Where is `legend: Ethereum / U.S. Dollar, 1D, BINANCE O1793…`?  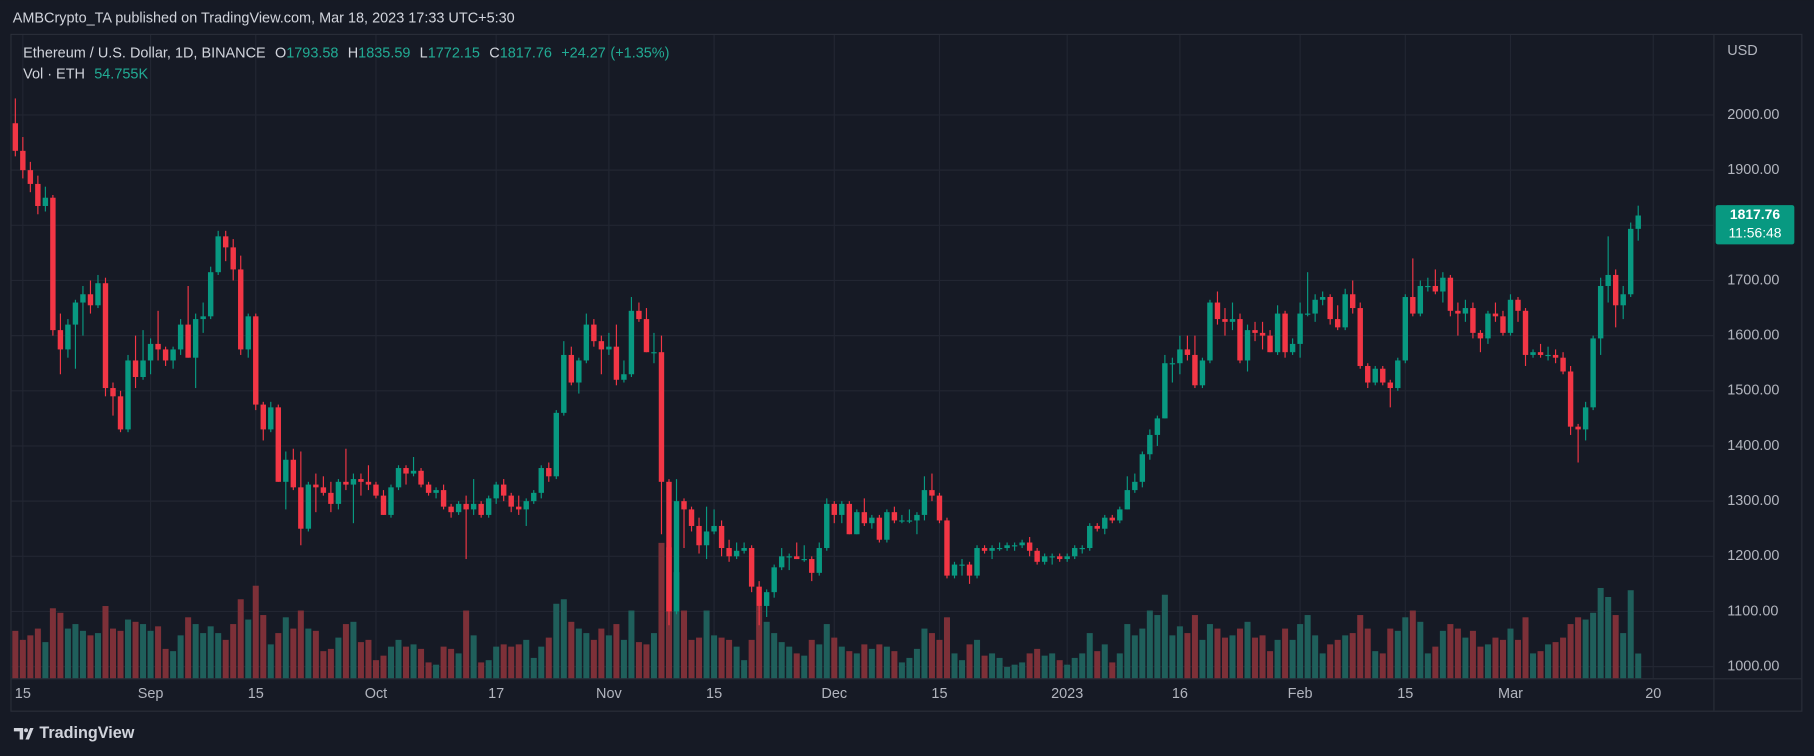 legend: Ethereum / U.S. Dollar, 1D, BINANCE O1793… is located at coordinates (346, 53).